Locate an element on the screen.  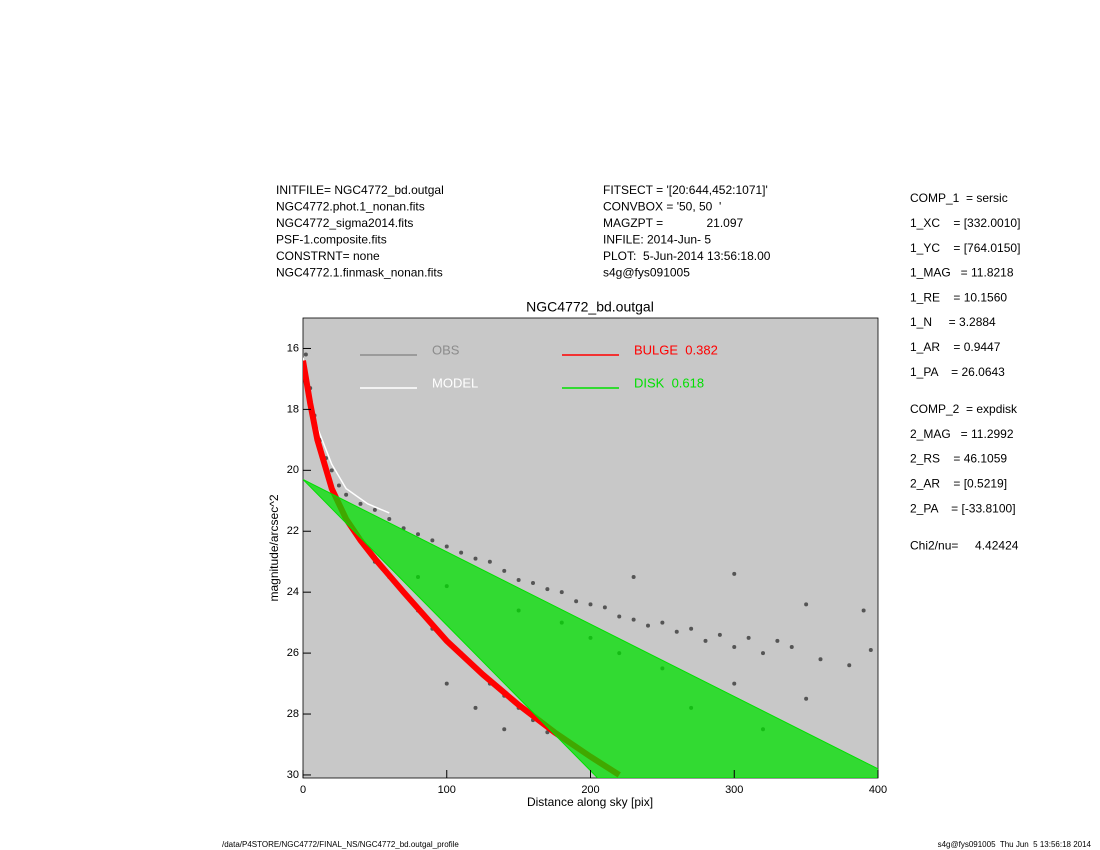
fit-parameter: COMP_2 = expdisk is located at coordinates (964, 409).